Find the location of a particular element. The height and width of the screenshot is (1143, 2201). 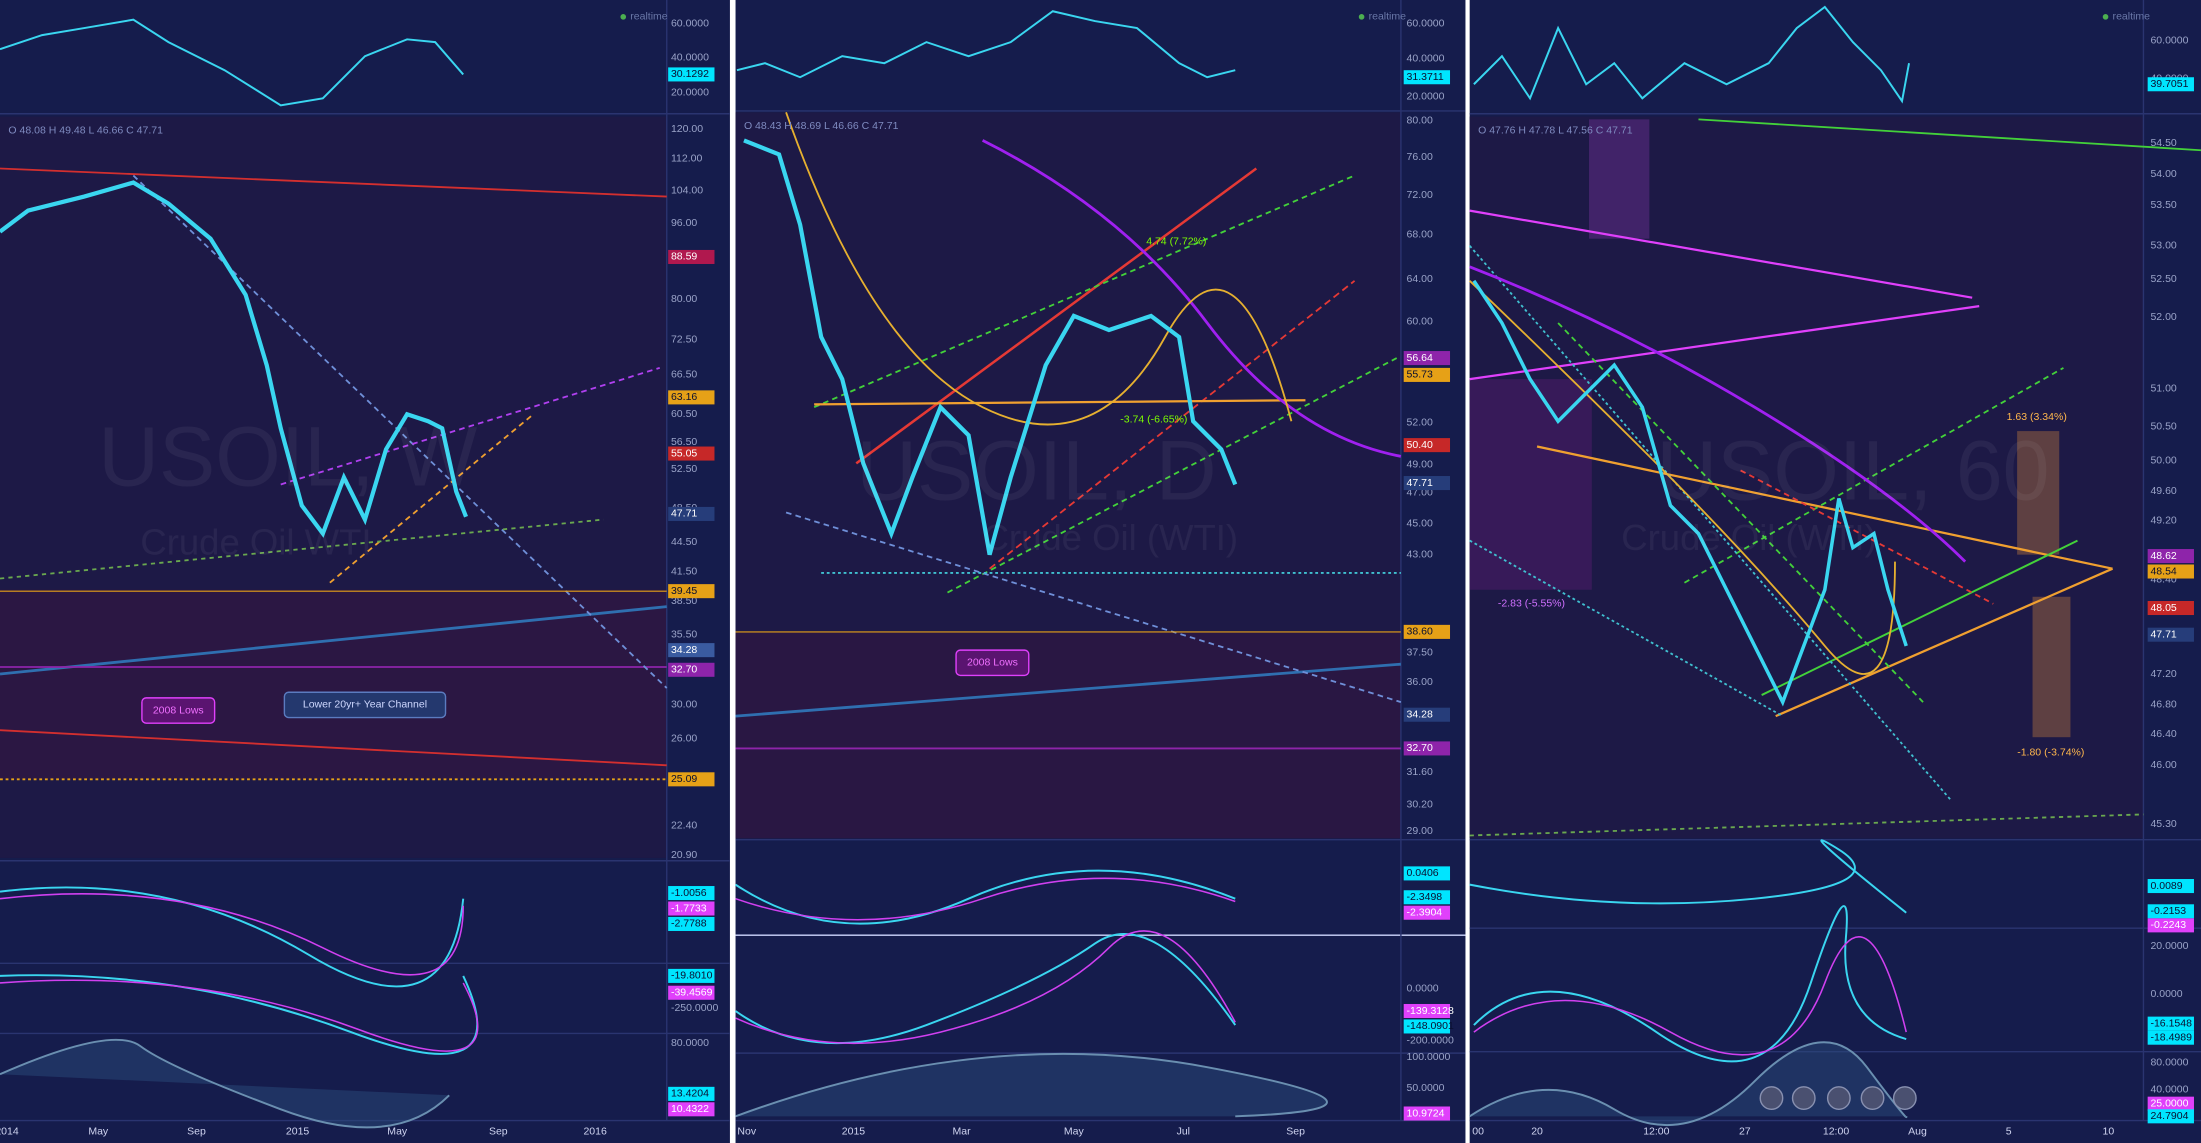

price-tag: 0.0089 is located at coordinates (2166, 886).